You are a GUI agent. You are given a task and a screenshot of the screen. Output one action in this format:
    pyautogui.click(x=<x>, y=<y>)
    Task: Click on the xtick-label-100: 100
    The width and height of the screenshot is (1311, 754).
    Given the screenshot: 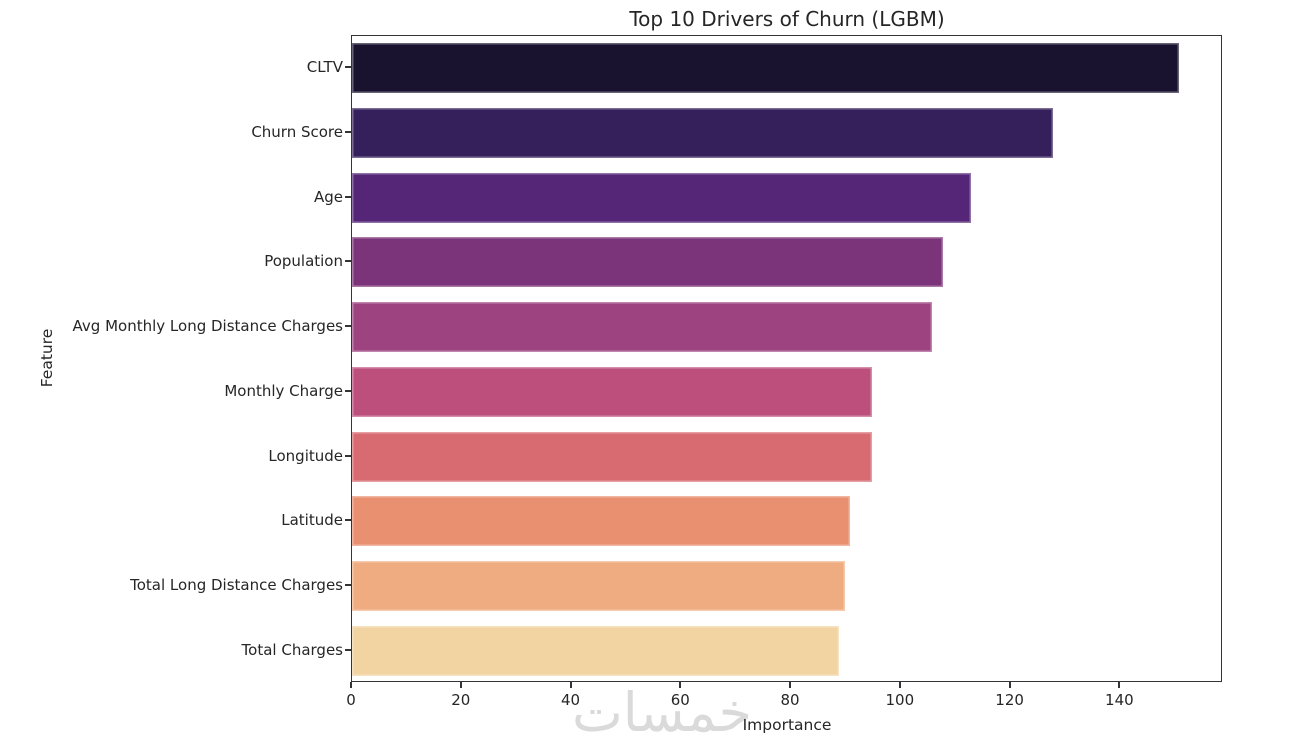 What is the action you would take?
    pyautogui.click(x=900, y=700)
    